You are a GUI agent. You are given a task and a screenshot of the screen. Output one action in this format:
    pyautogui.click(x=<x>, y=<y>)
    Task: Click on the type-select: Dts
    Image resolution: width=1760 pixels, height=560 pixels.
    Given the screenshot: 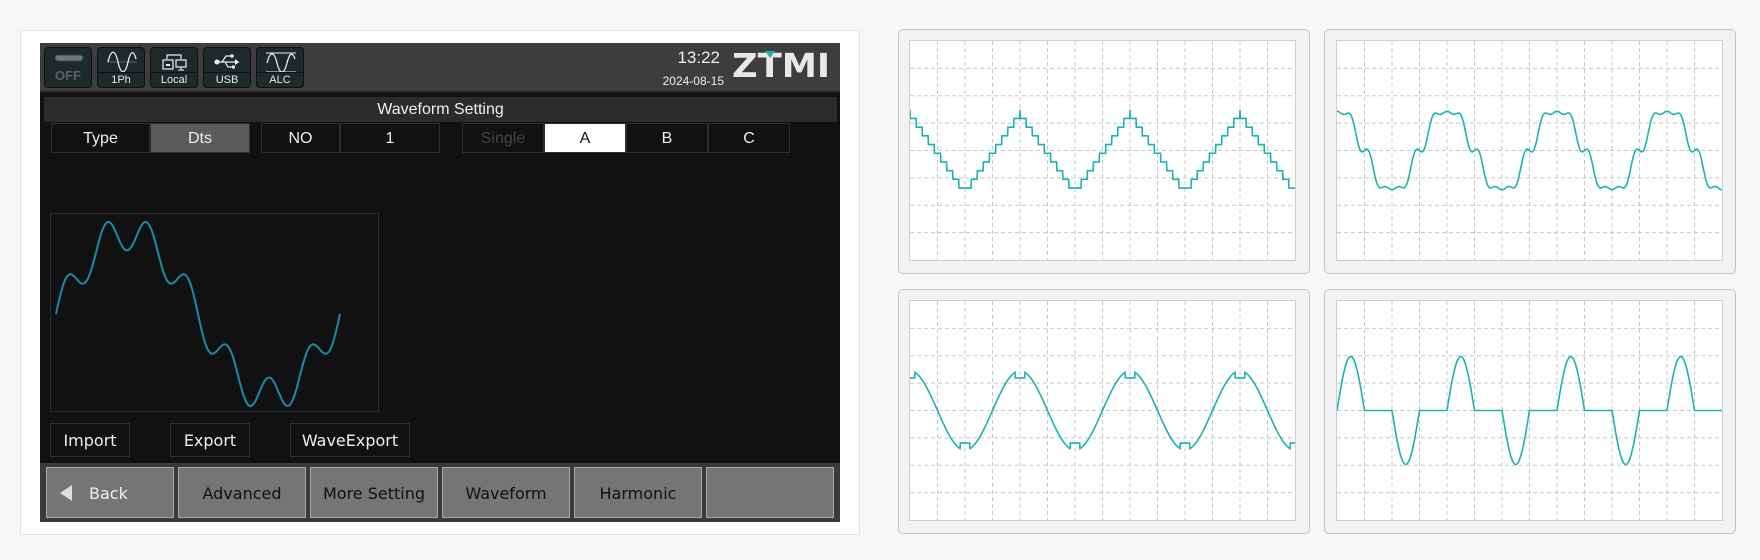 What is the action you would take?
    pyautogui.click(x=200, y=138)
    